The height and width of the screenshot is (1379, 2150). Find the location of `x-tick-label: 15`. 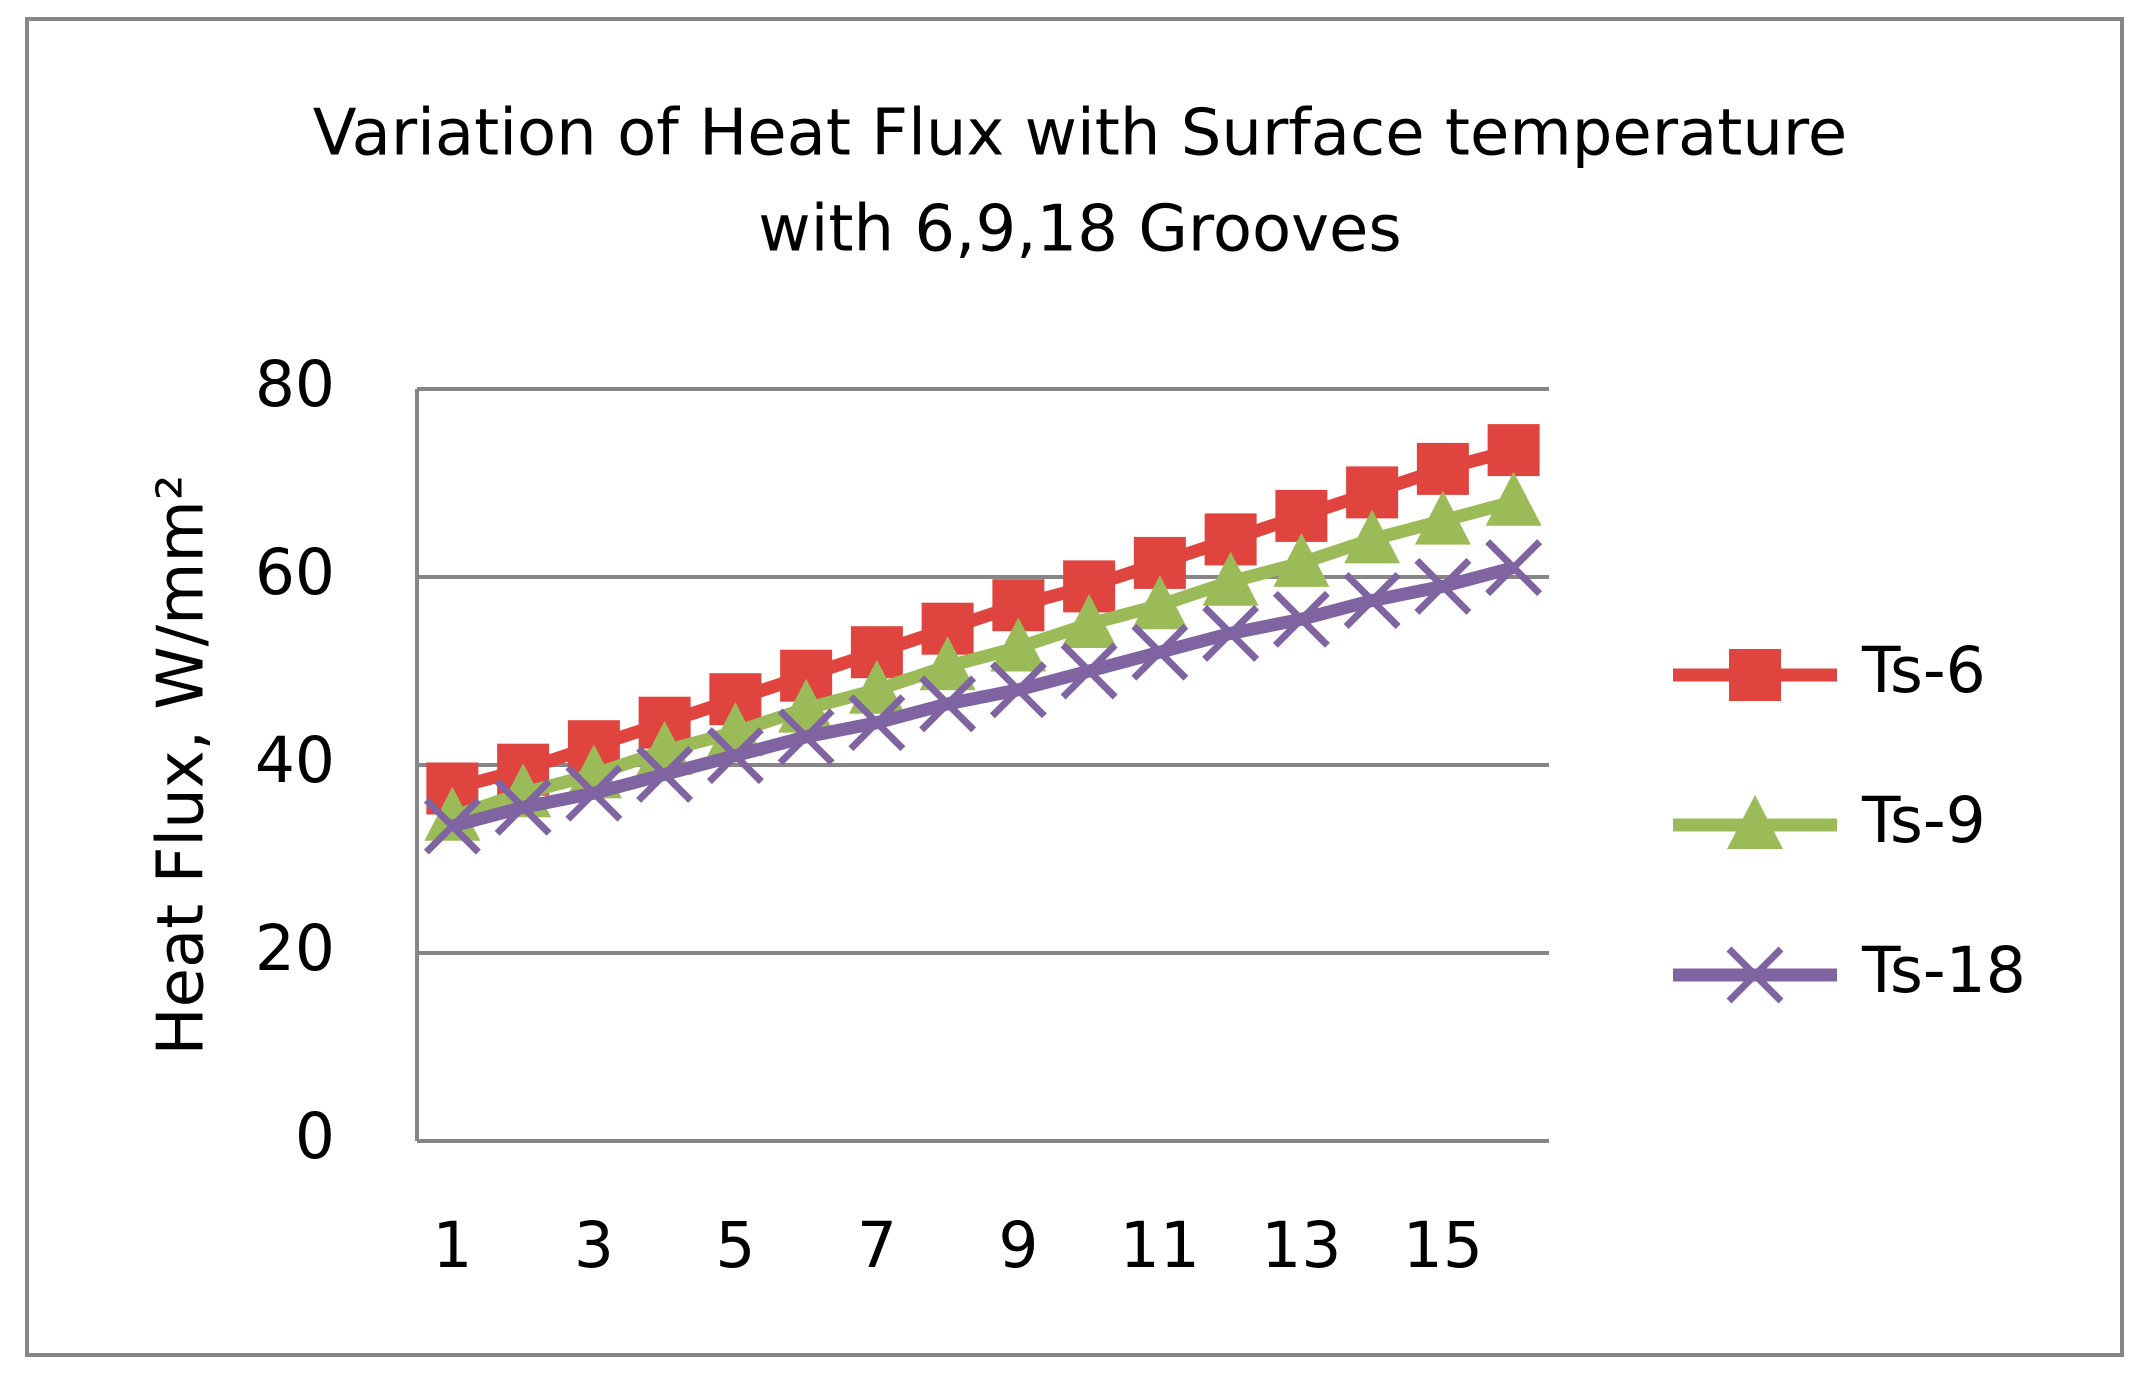

x-tick-label: 15 is located at coordinates (1443, 1245).